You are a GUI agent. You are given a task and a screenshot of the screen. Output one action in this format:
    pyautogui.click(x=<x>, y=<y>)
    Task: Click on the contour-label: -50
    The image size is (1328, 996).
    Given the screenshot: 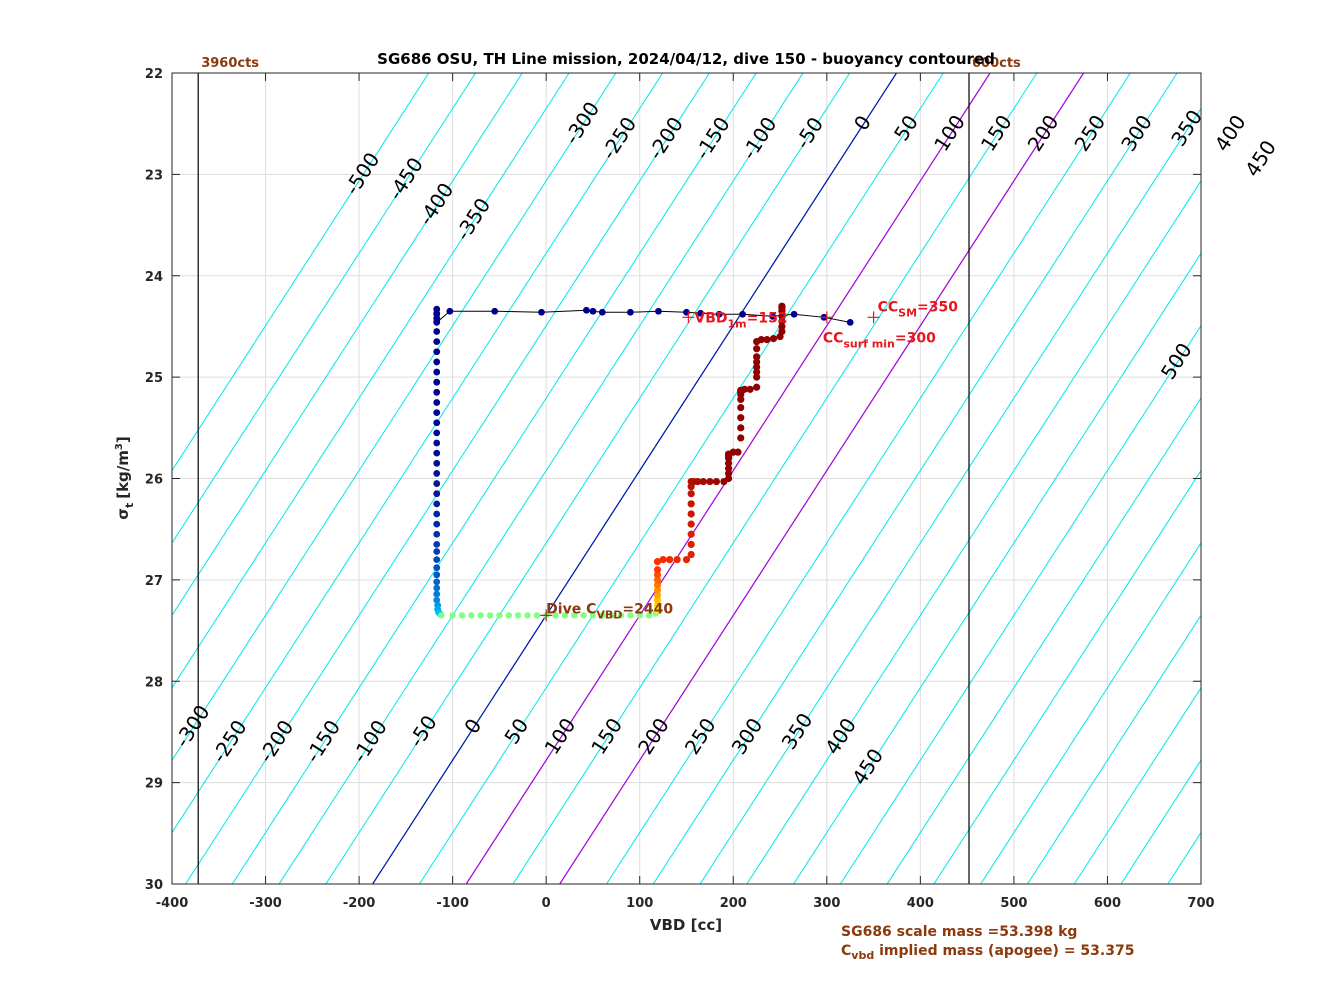 What is the action you would take?
    pyautogui.click(x=423, y=731)
    